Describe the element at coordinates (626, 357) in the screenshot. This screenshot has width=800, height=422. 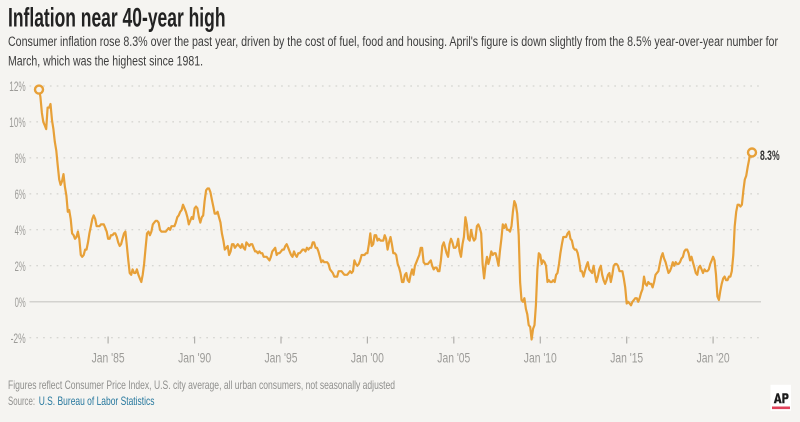
I see `svg-text: Jan '15` at that location.